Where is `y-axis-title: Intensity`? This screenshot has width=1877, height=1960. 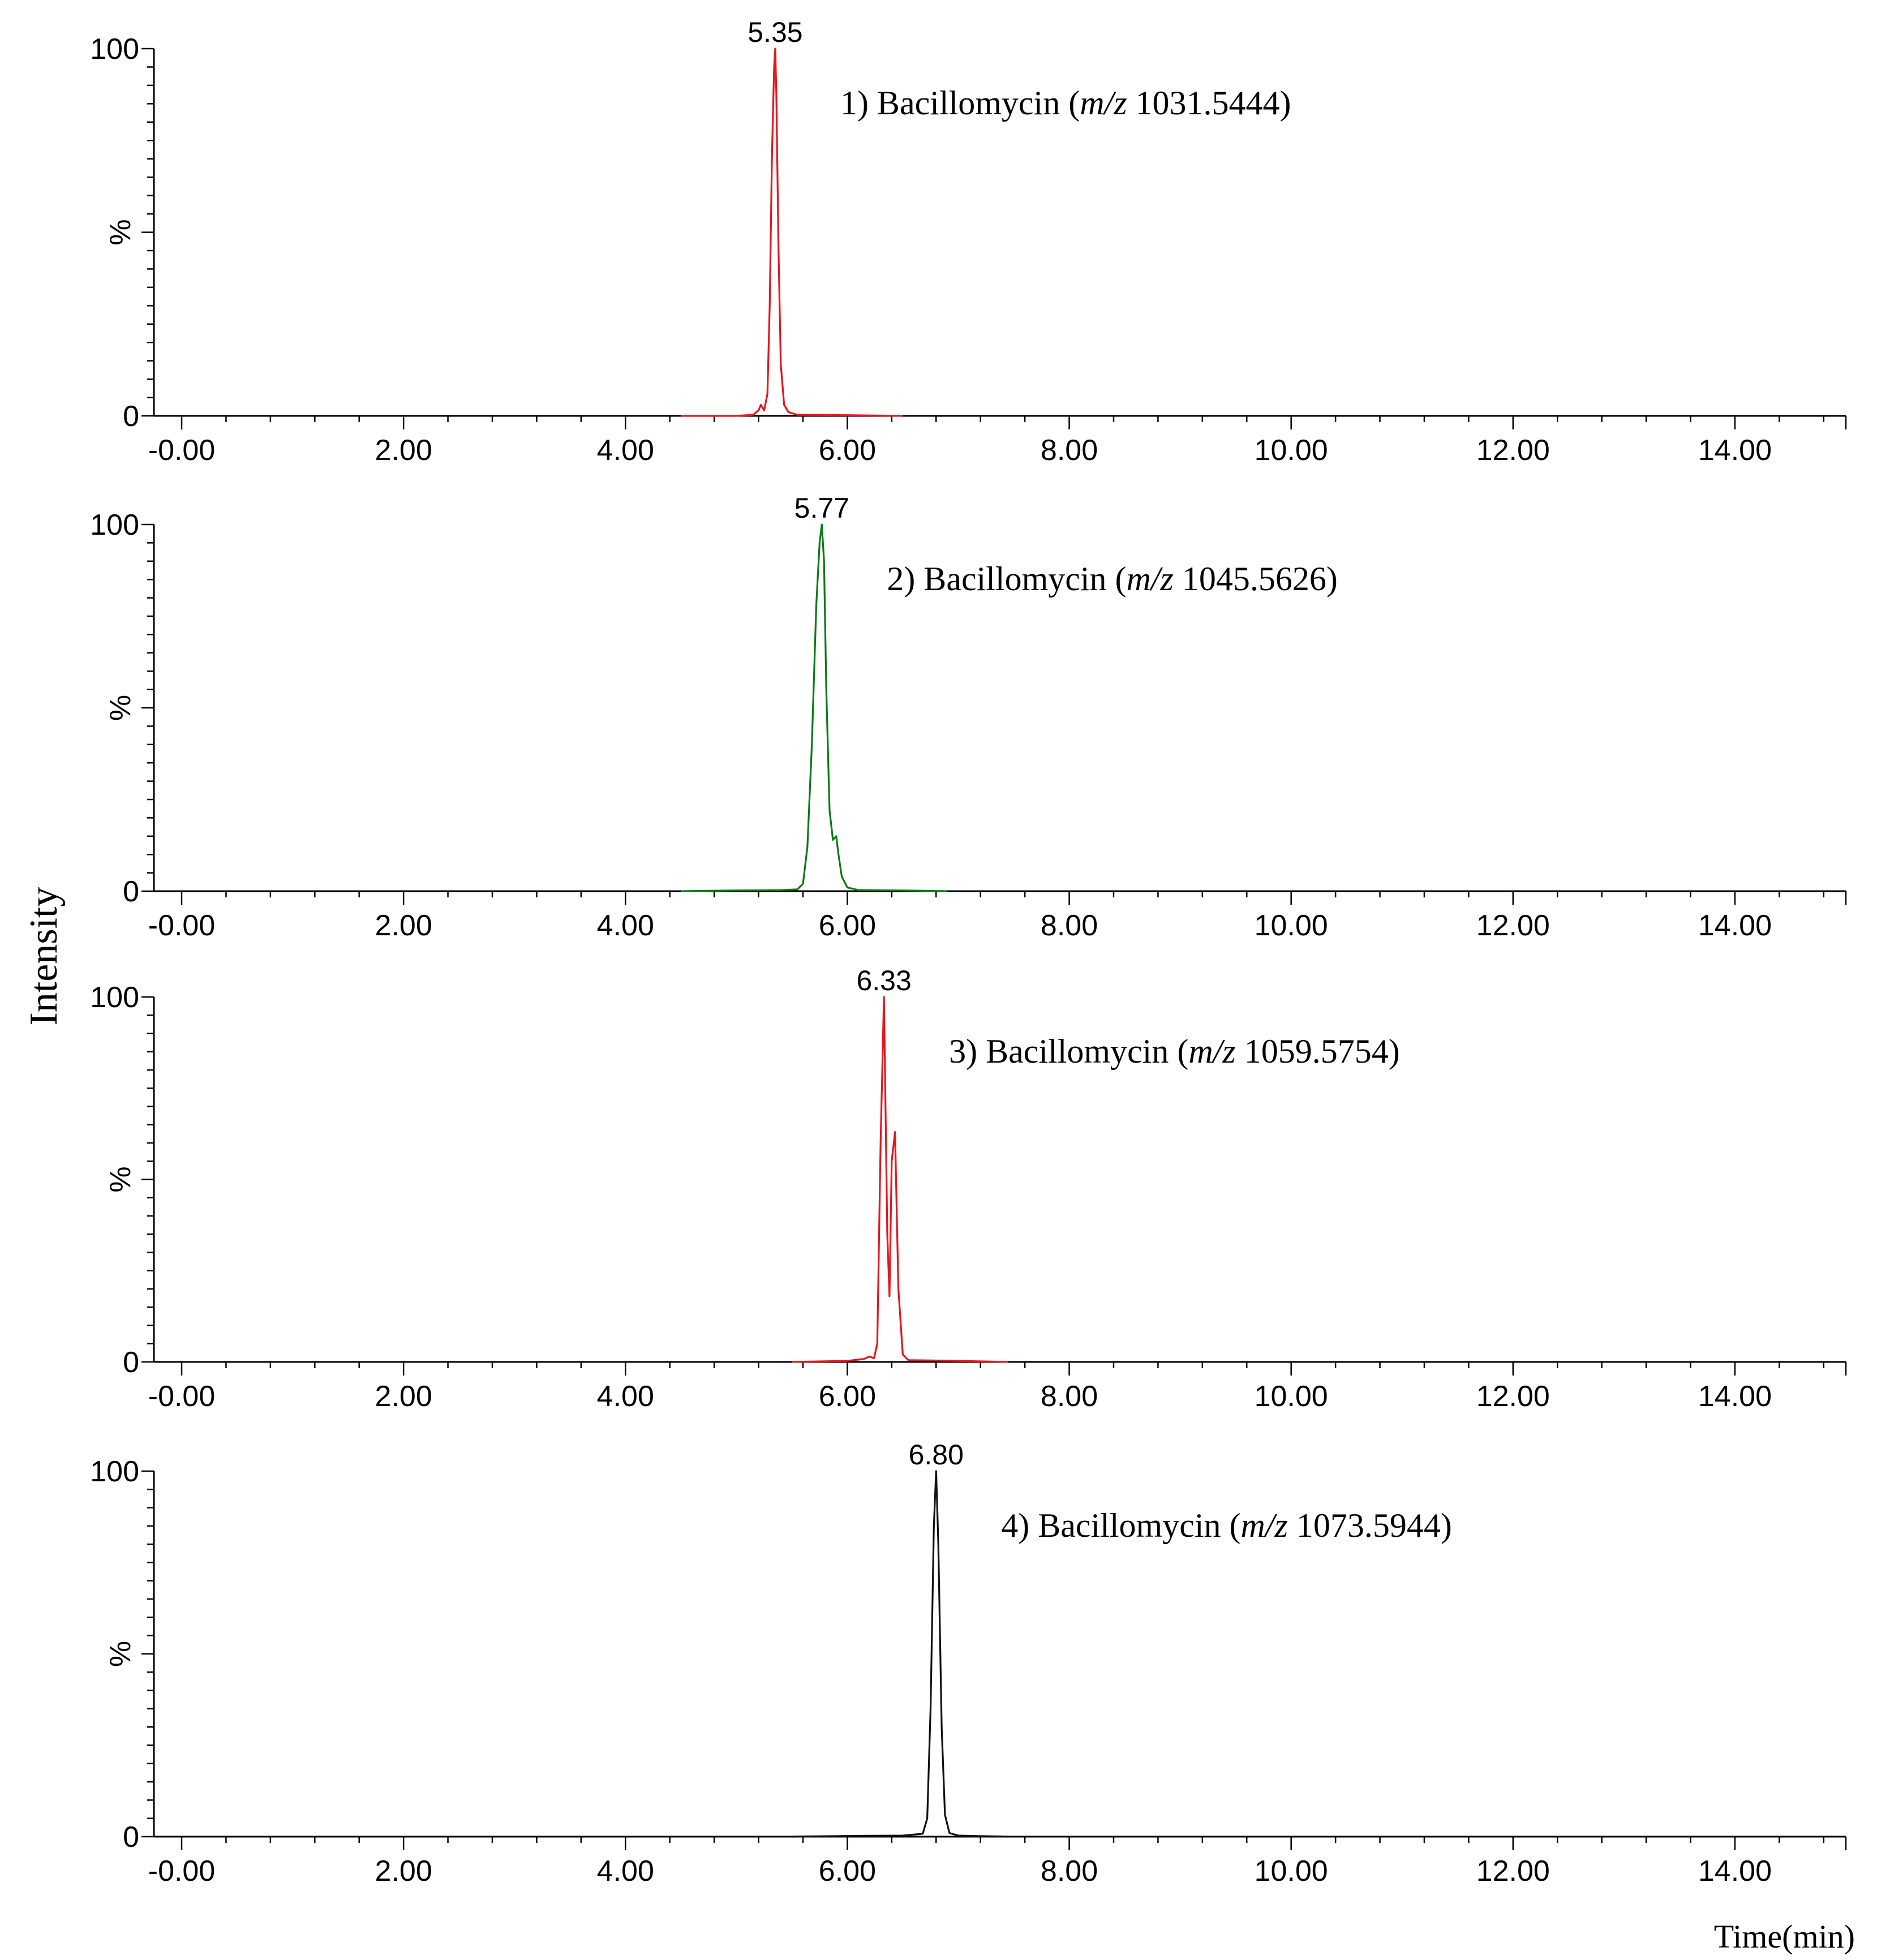
y-axis-title: Intensity is located at coordinates (44, 956).